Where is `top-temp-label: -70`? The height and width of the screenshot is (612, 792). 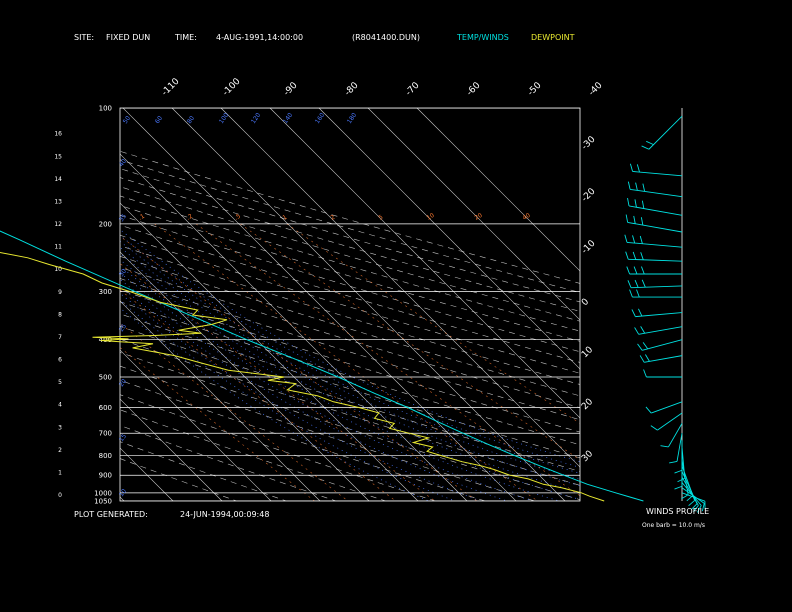
top-temp-label: -70 is located at coordinates (413, 89).